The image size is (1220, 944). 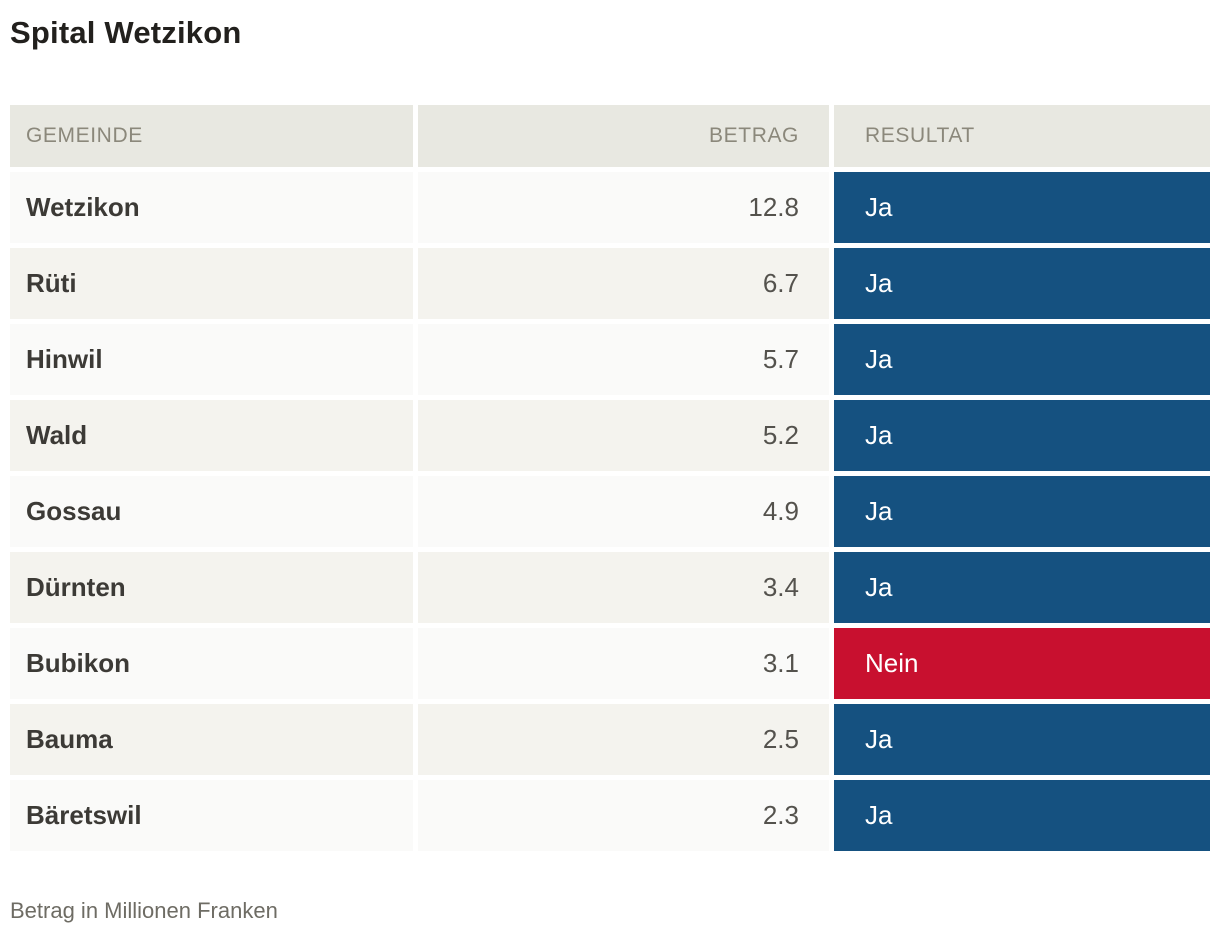 What do you see at coordinates (211, 587) in the screenshot?
I see `gemeinde-cell: Dürnten` at bounding box center [211, 587].